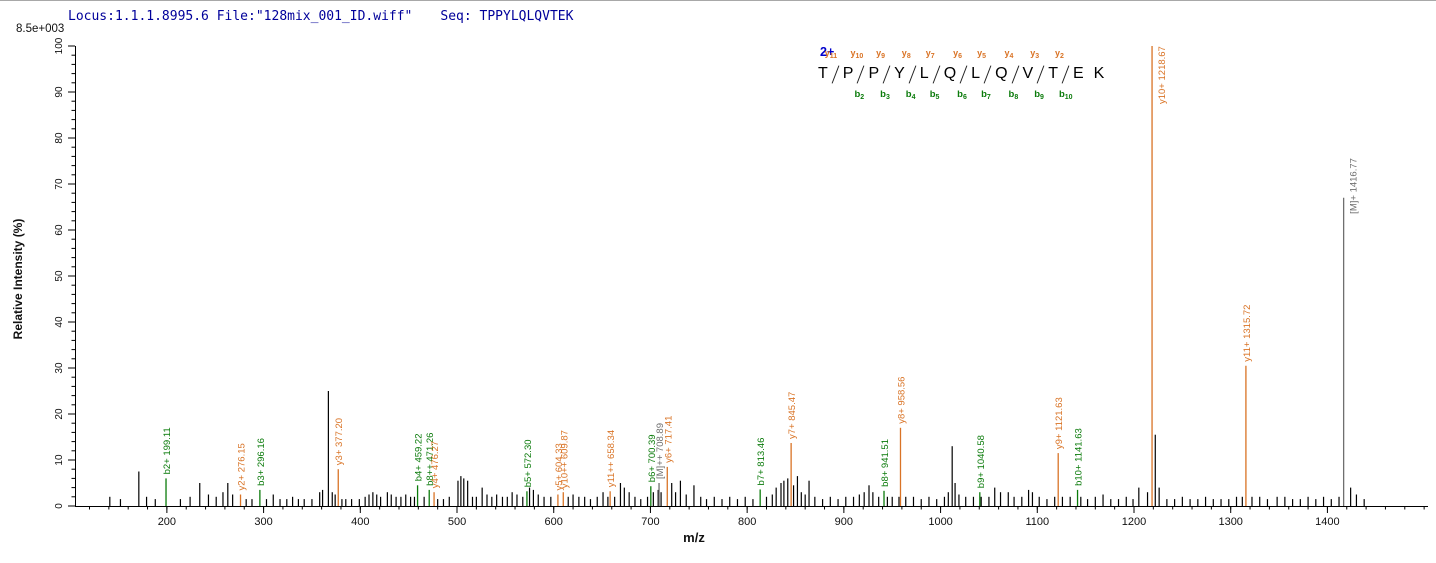 Image resolution: width=1436 pixels, height=563 pixels. I want to click on peak-label: y8+ 958.56, so click(901, 400).